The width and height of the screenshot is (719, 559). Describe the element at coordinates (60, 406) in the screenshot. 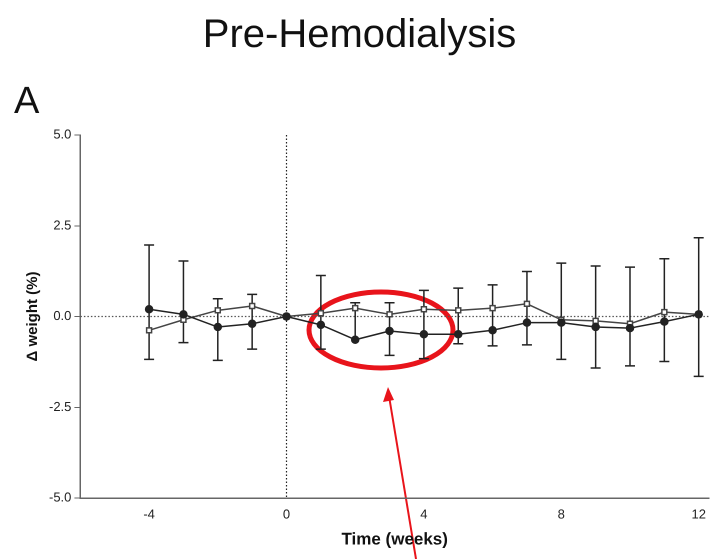

I see `y-tick-label: -2.5` at that location.